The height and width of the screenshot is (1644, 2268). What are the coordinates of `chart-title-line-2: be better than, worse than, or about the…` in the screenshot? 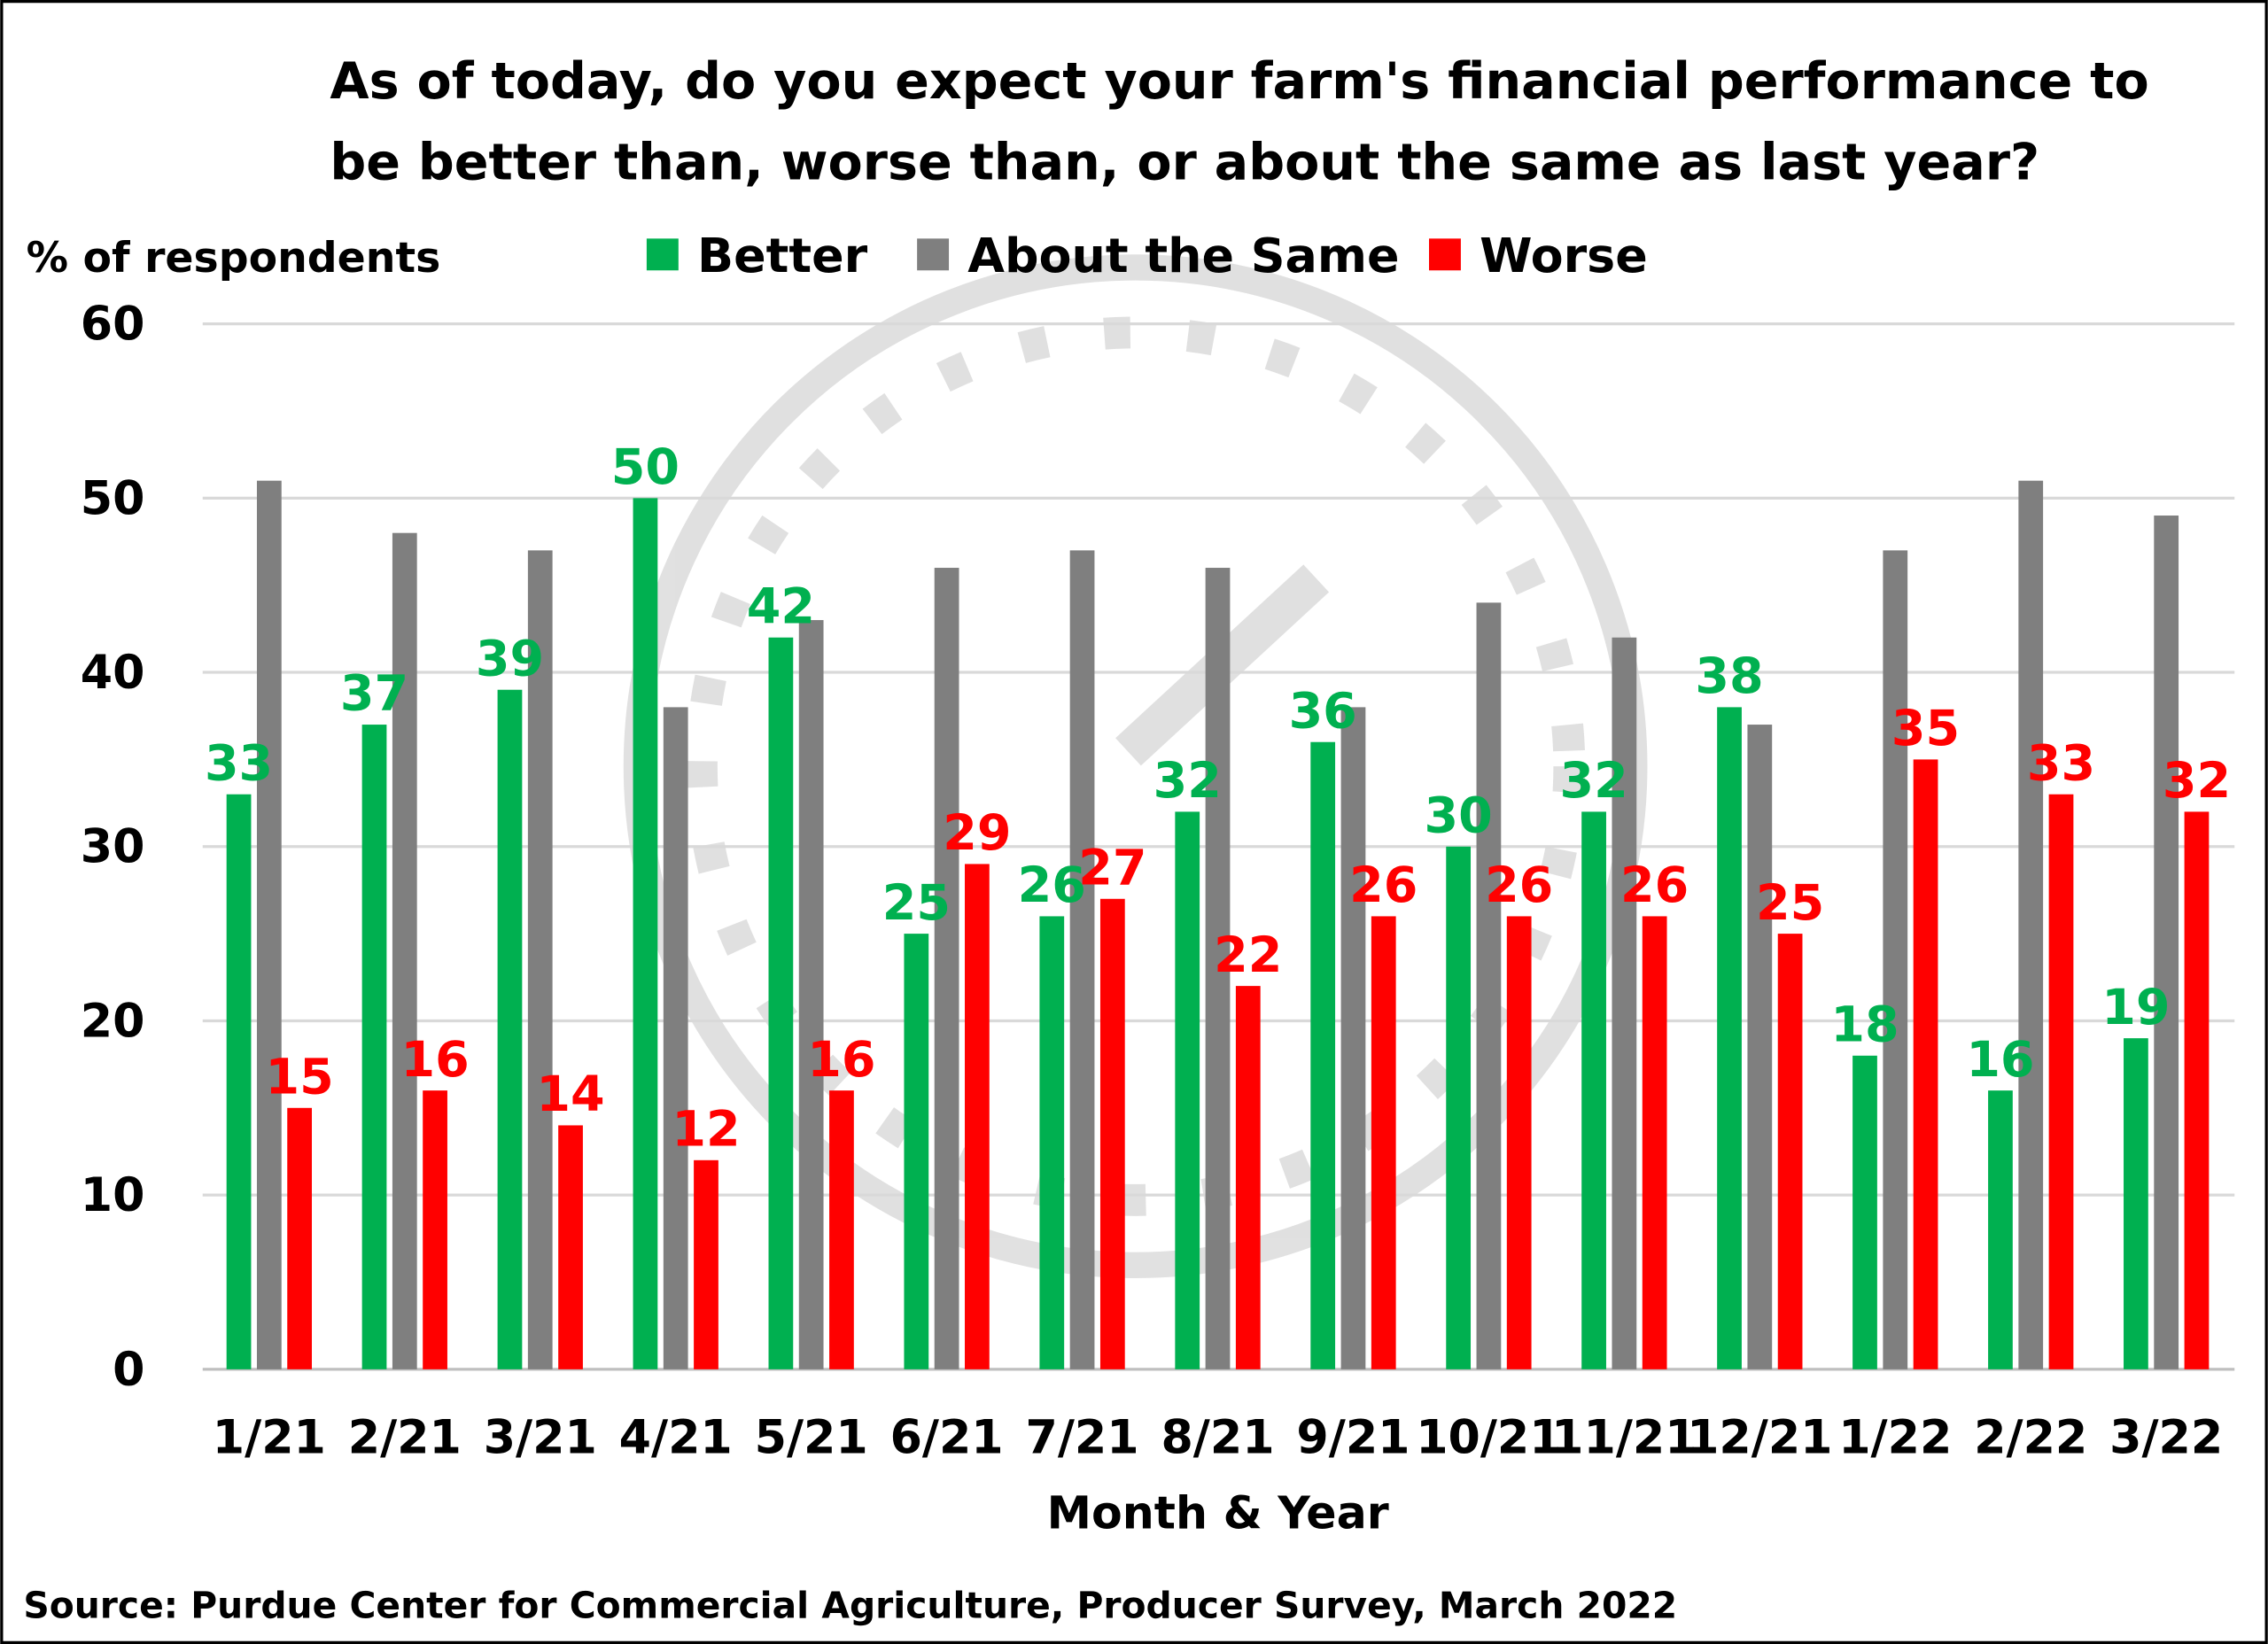 It's located at (1184, 162).